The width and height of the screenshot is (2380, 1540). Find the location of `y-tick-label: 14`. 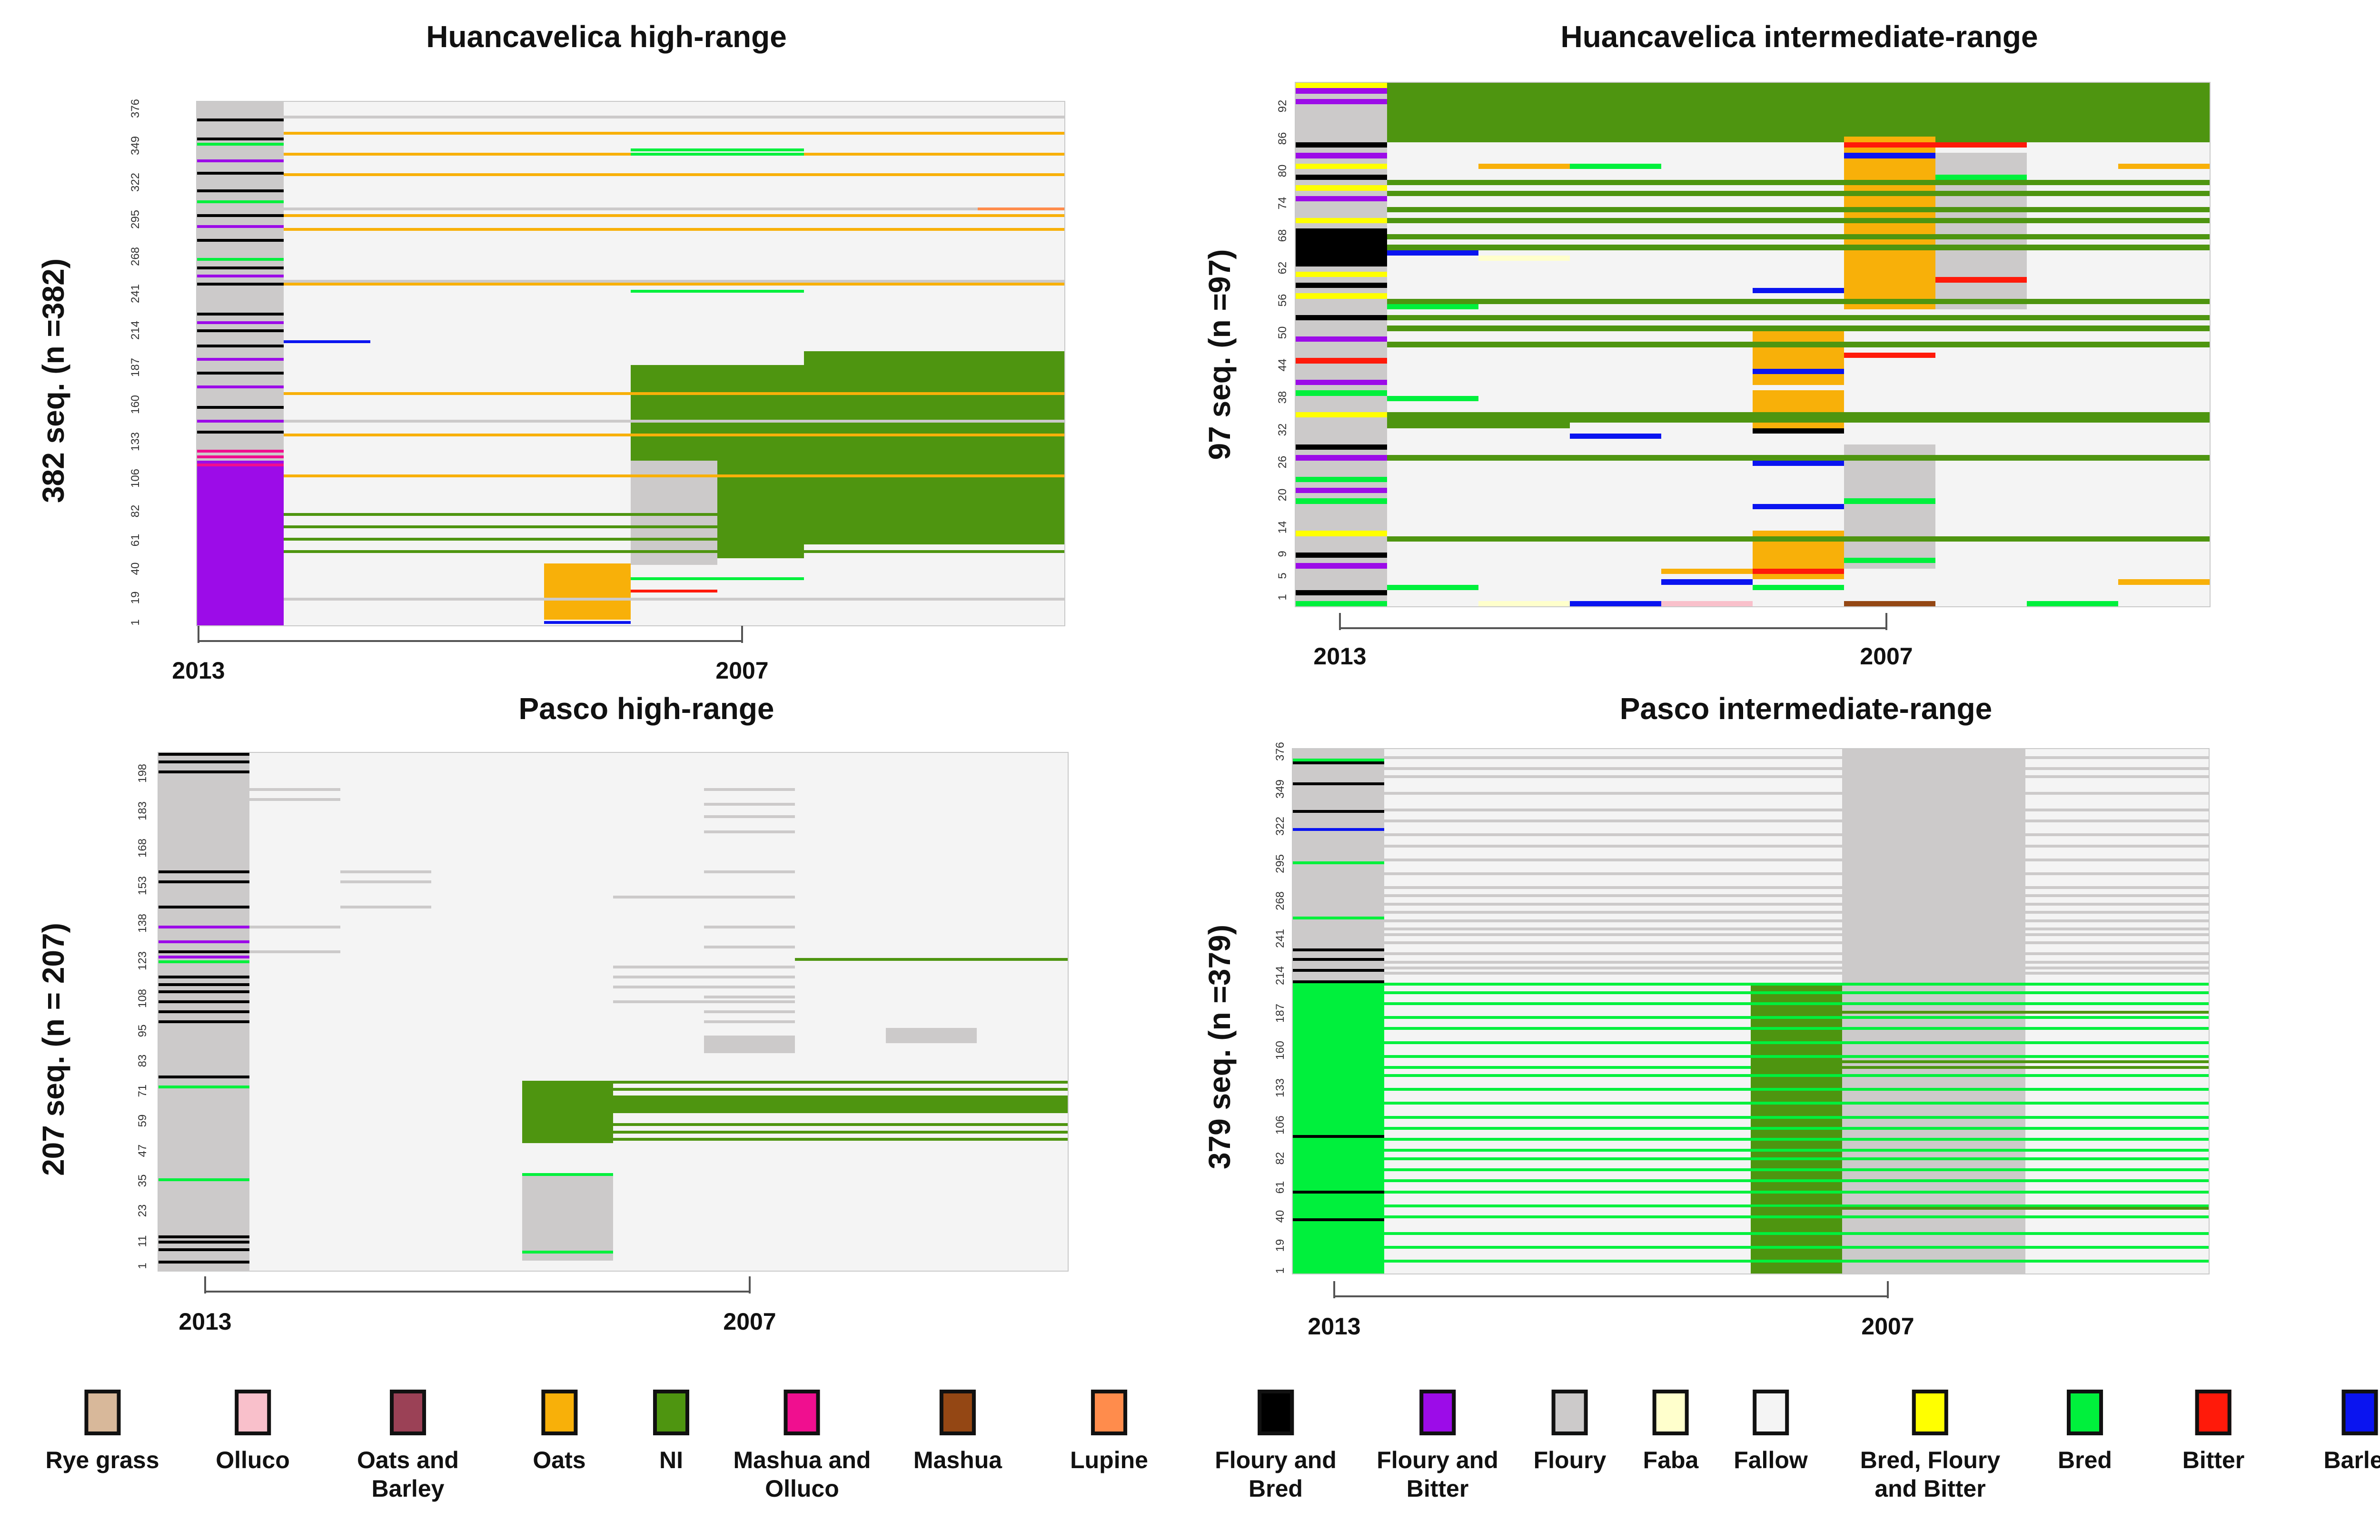

y-tick-label: 14 is located at coordinates (1282, 527).